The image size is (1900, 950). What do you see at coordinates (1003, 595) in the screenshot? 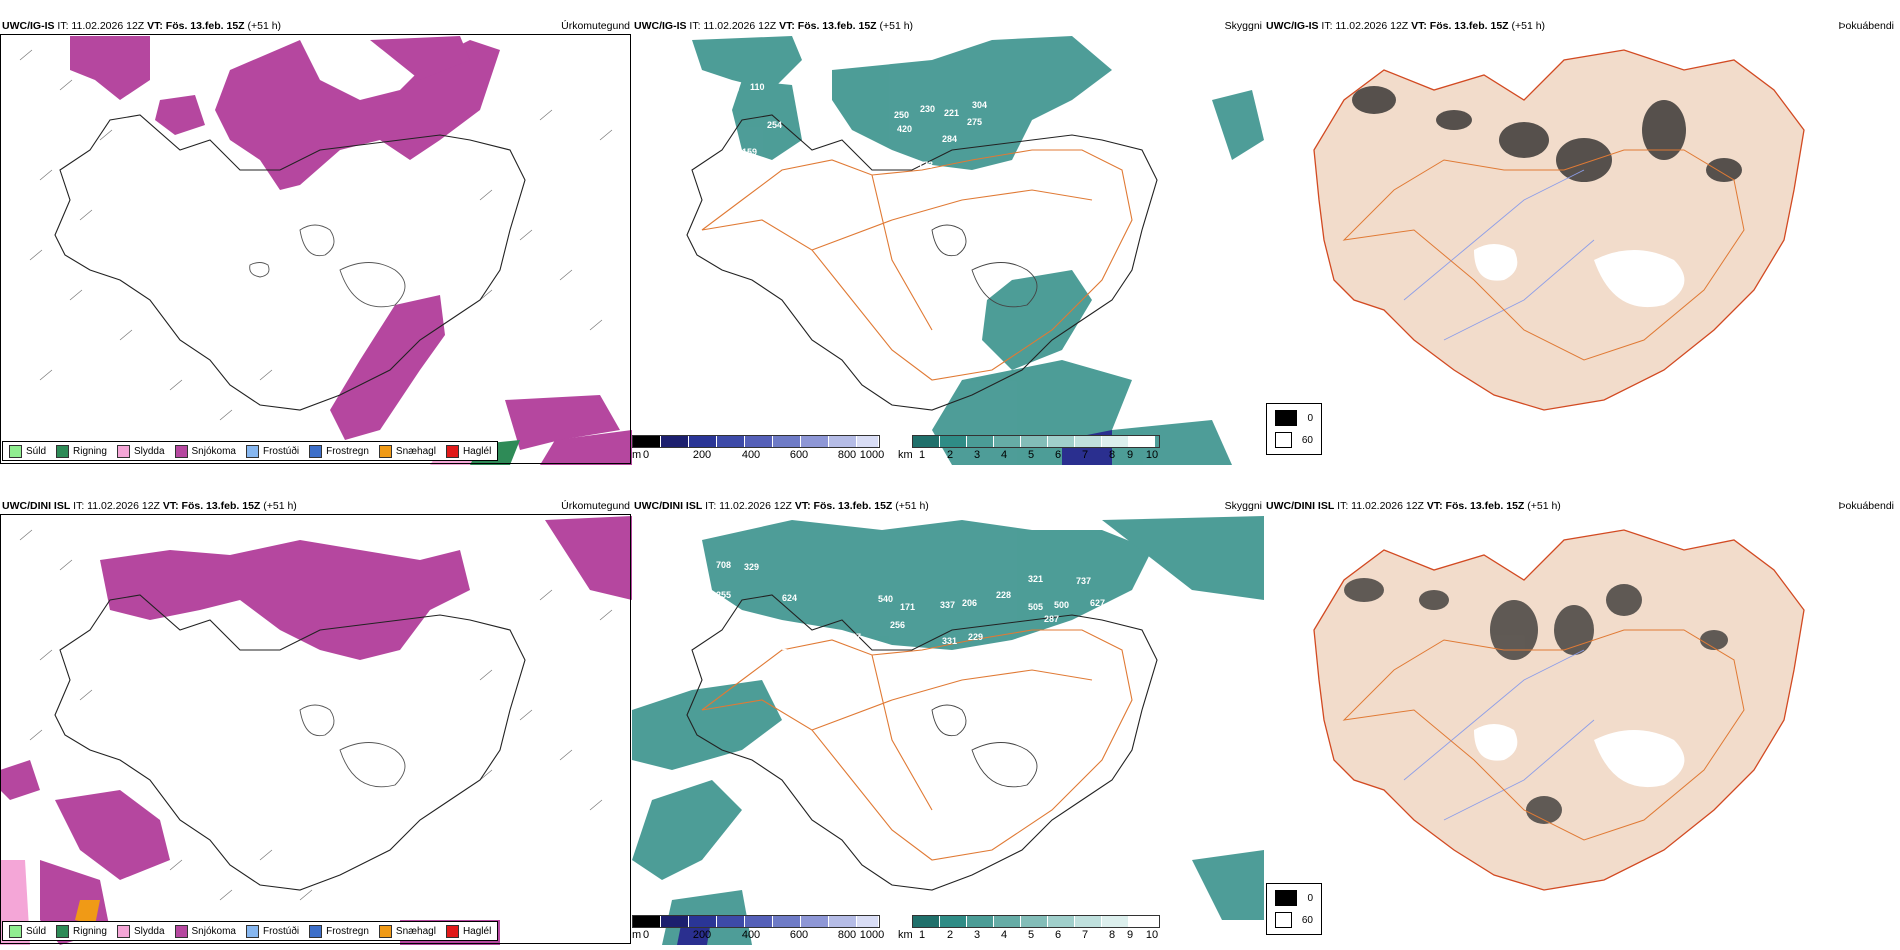
I see `visibility-label: 228` at bounding box center [1003, 595].